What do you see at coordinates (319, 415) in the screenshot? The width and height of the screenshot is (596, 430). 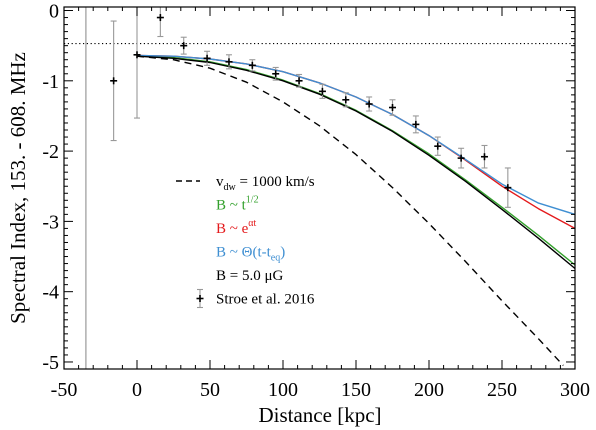 I see `x-axis-title: Distance [kpc]` at bounding box center [319, 415].